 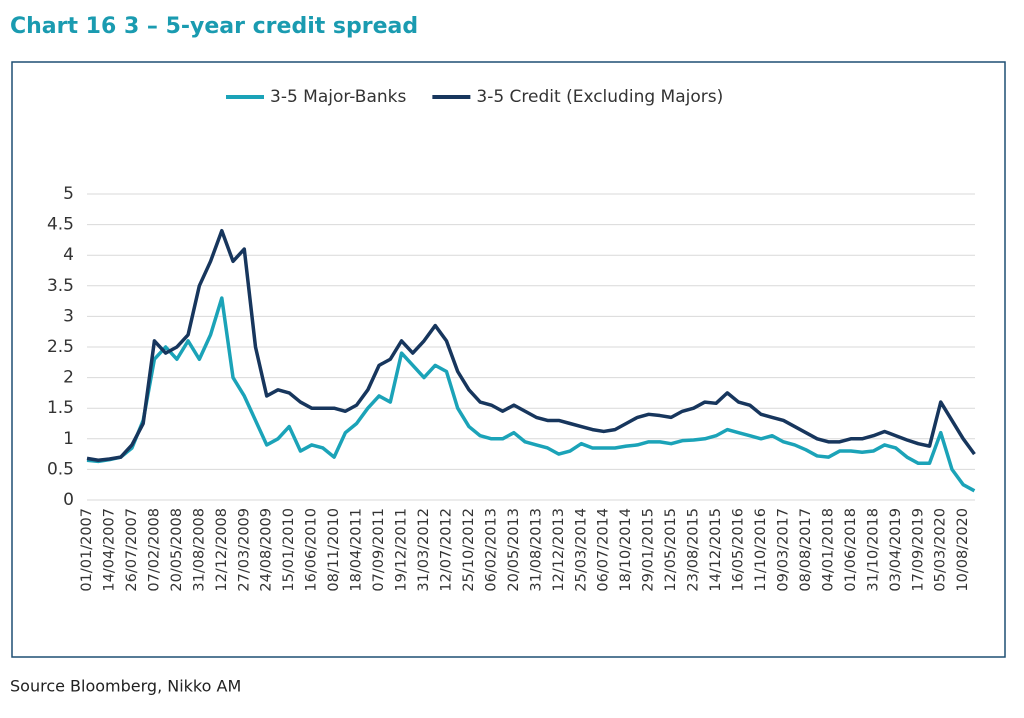 I want to click on y-tick-label: 0.5, so click(x=60, y=469).